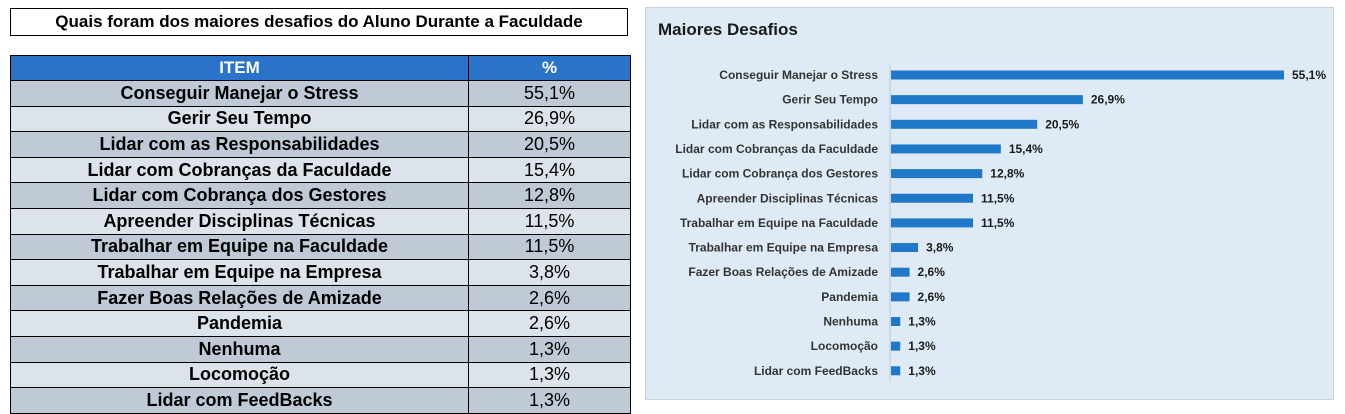  Describe the element at coordinates (239, 323) in the screenshot. I see `row-item: Pandemia` at that location.